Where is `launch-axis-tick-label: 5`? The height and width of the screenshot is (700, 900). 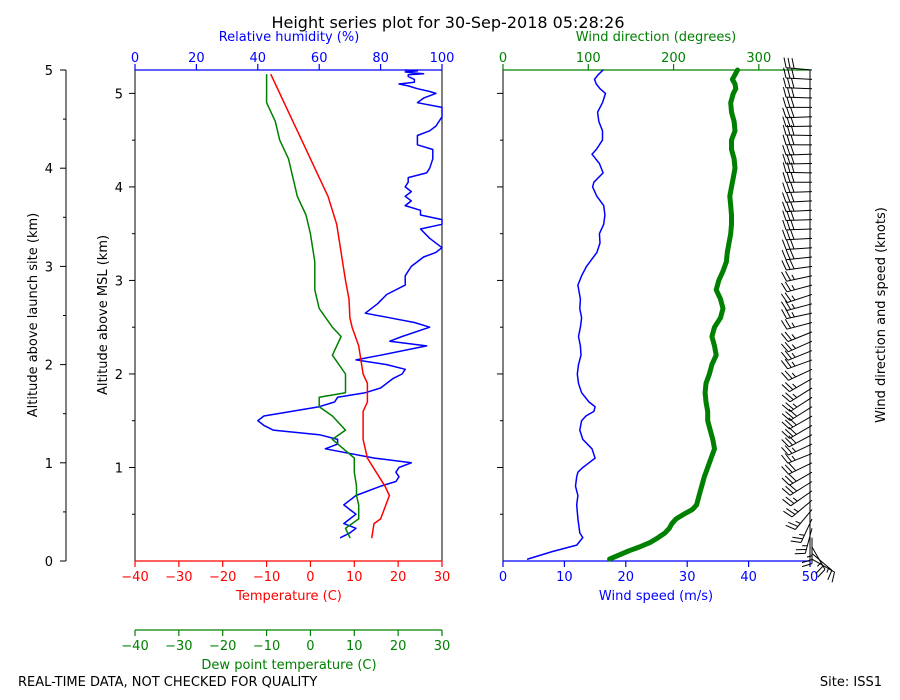
launch-axis-tick-label: 5 is located at coordinates (49, 71).